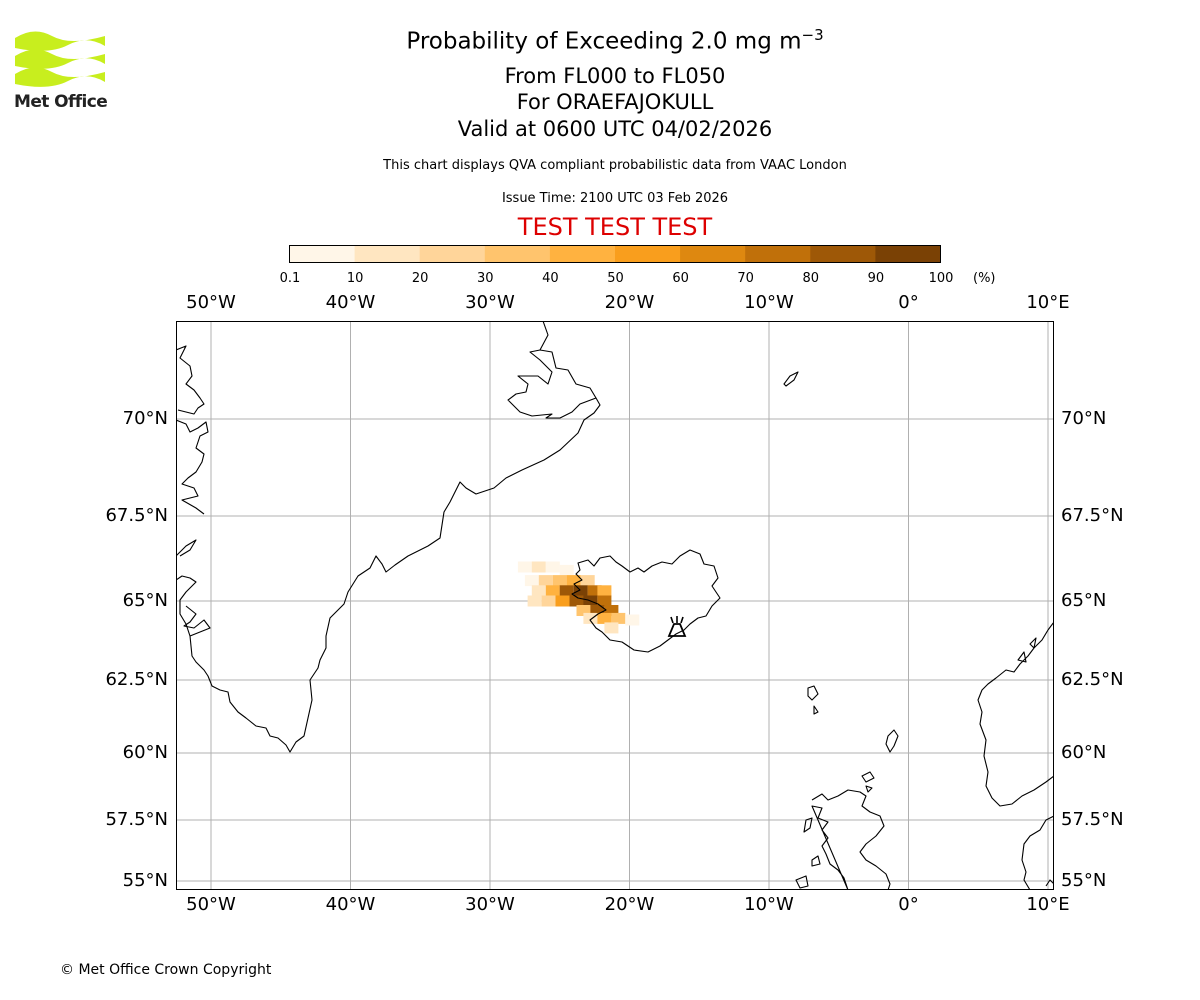  Describe the element at coordinates (290, 278) in the screenshot. I see `colorbar-tick-label: 0.1` at that location.